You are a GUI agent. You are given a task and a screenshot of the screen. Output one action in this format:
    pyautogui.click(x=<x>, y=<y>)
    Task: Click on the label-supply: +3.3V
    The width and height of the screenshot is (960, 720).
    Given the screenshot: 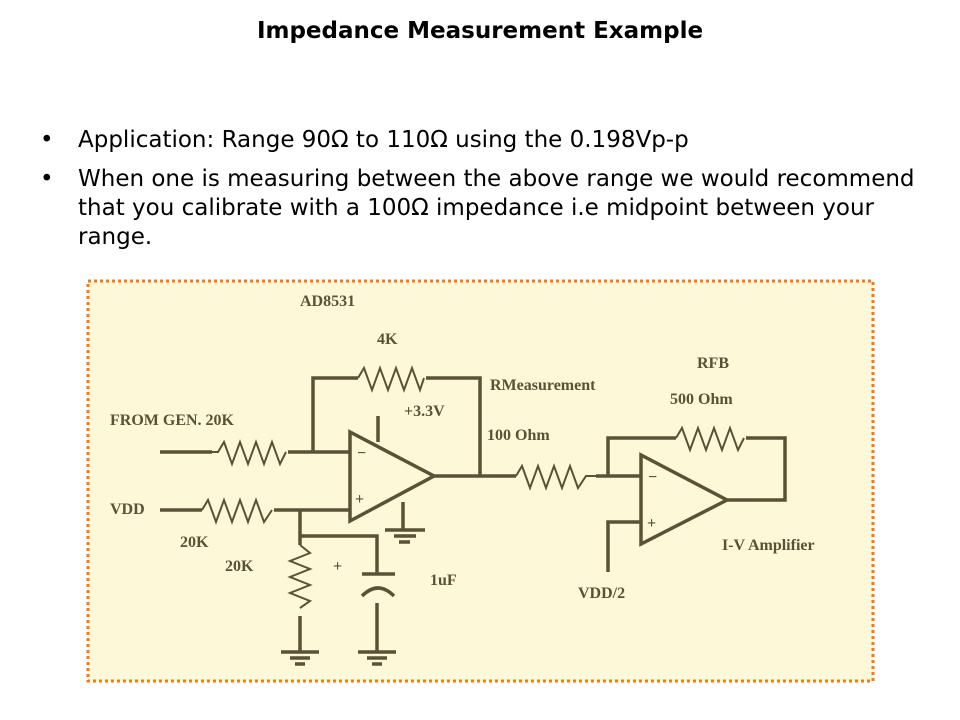 What is the action you would take?
    pyautogui.click(x=424, y=411)
    